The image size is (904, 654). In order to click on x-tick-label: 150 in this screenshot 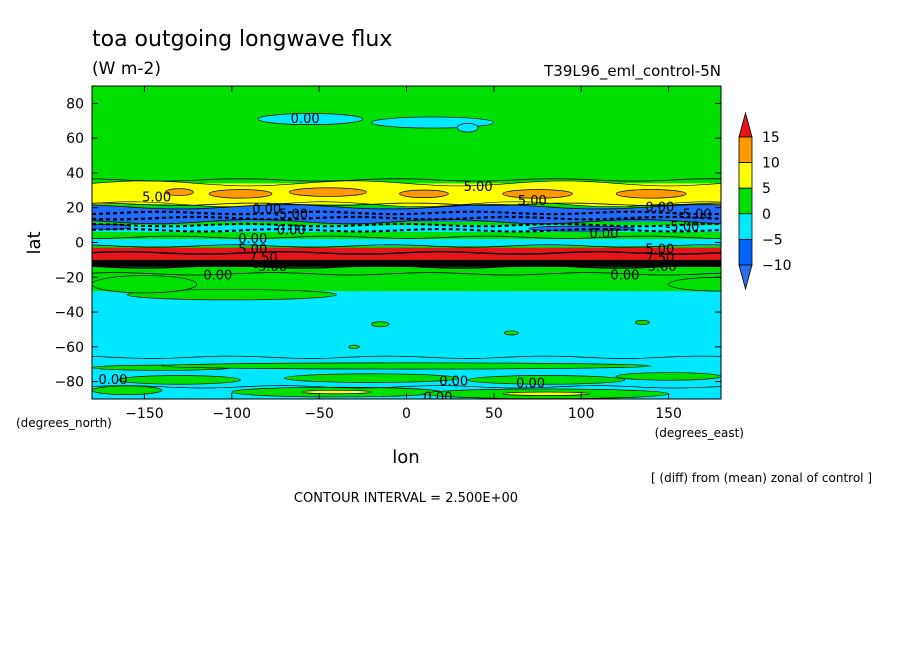, I will do `click(668, 414)`.